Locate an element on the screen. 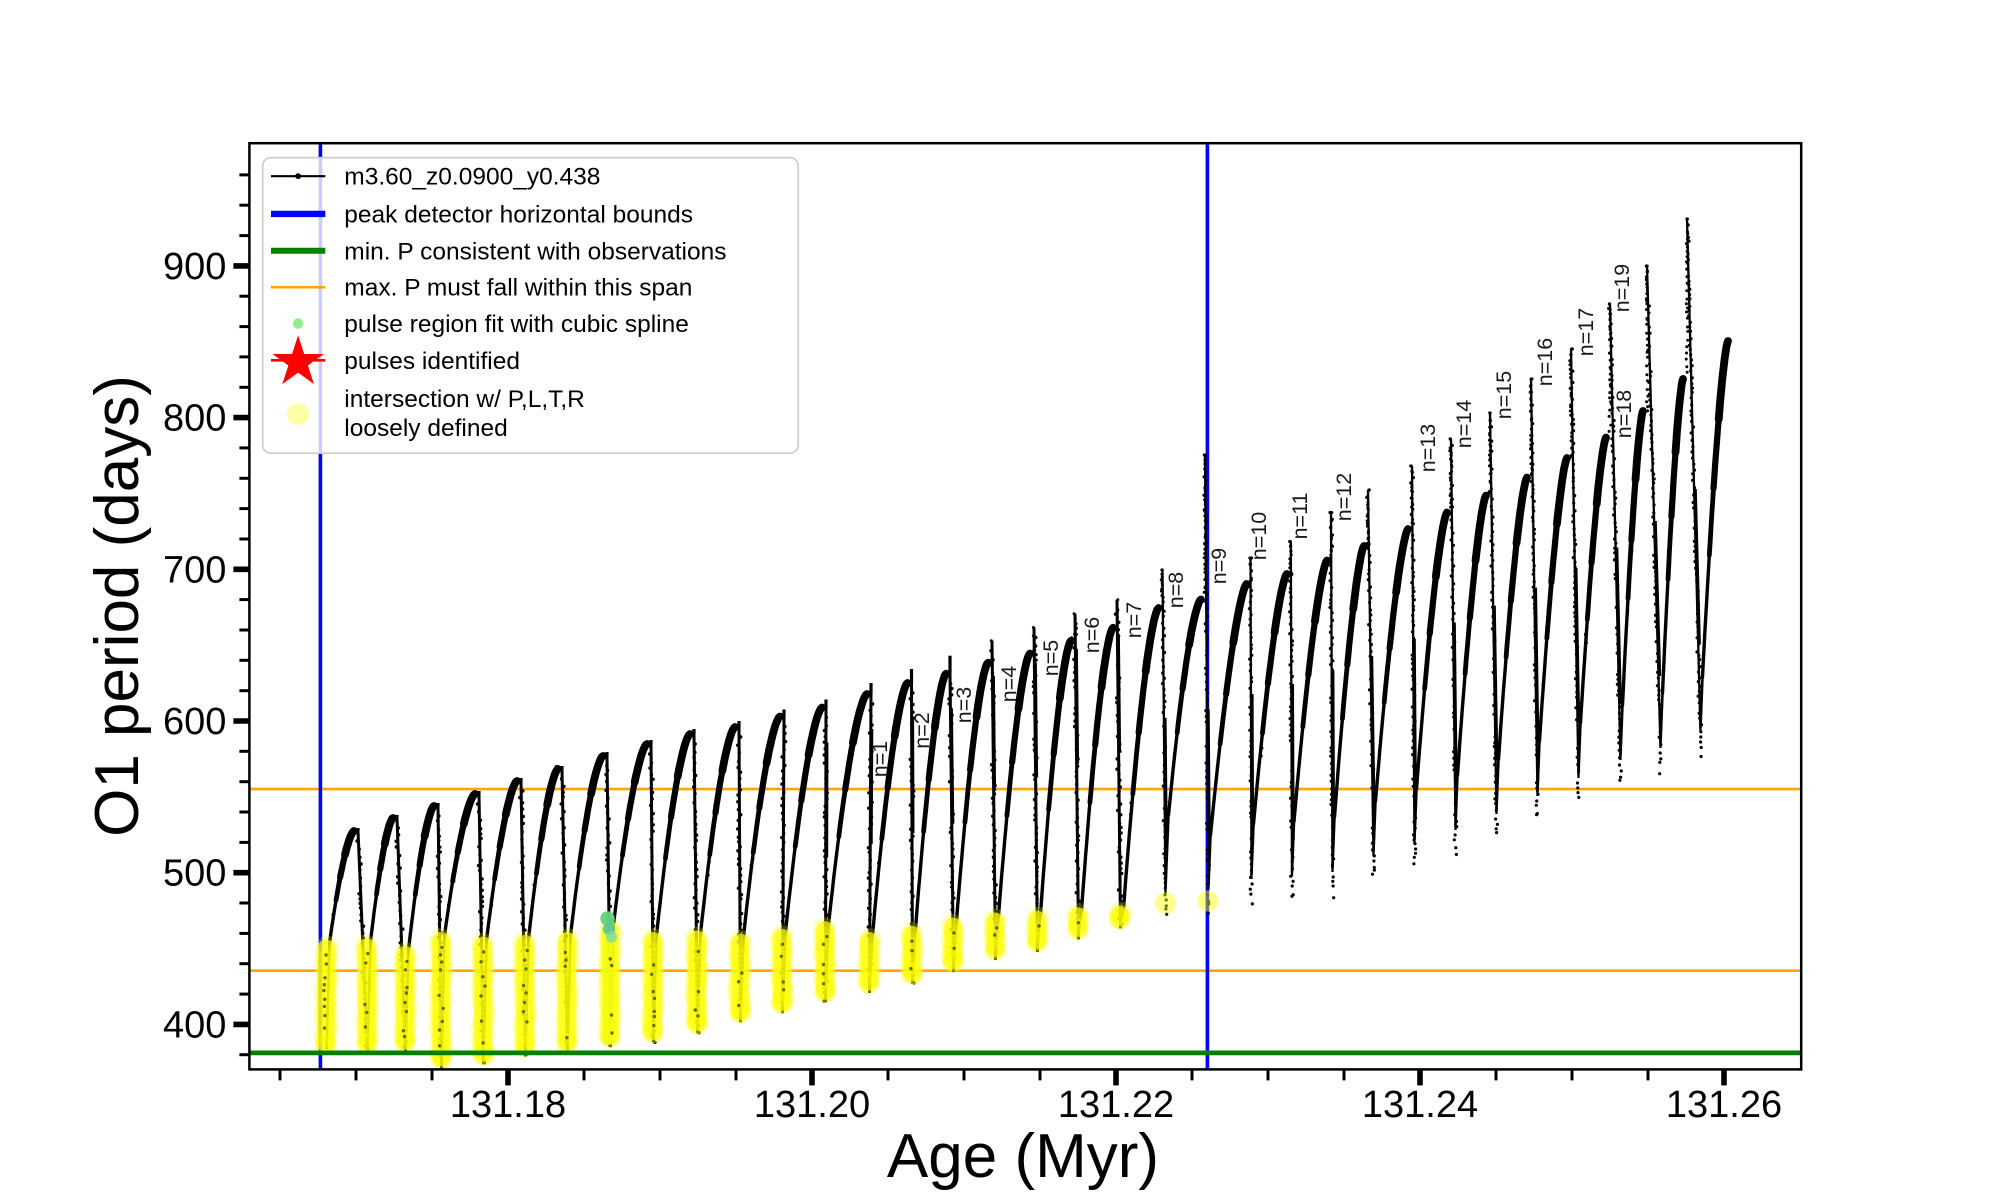 Image resolution: width=2000 pixels, height=1200 pixels. svg-text: n=5 is located at coordinates (1051, 658).